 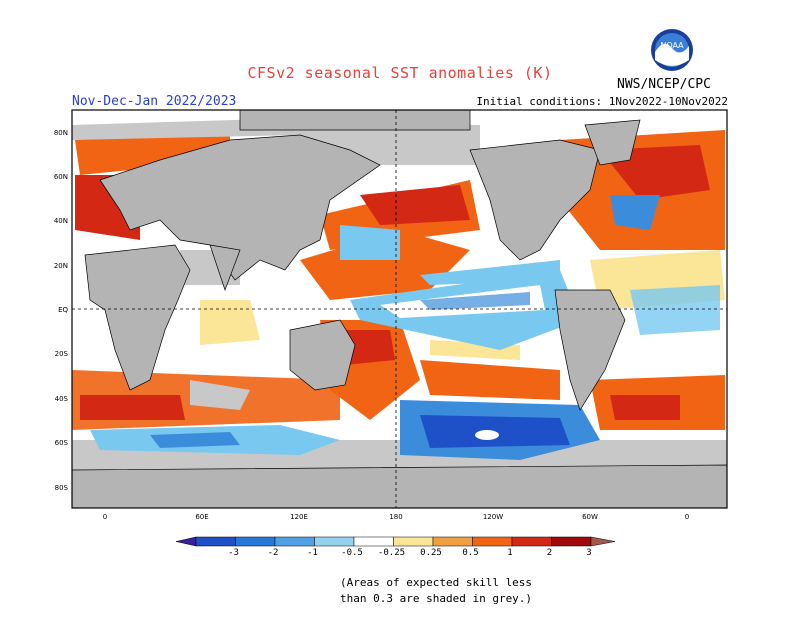 I want to click on skill-note-line-2: than 0.3 are shaded in grey.), so click(x=436, y=598).